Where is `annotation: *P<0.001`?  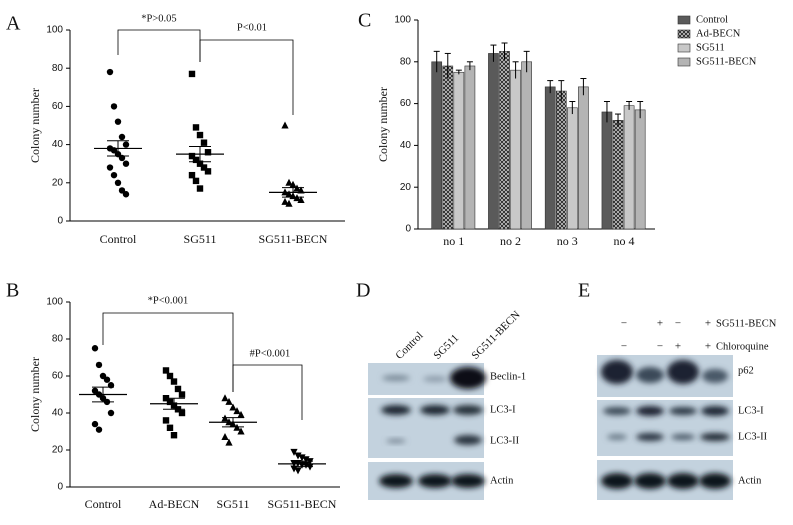 annotation: *P<0.001 is located at coordinates (168, 300).